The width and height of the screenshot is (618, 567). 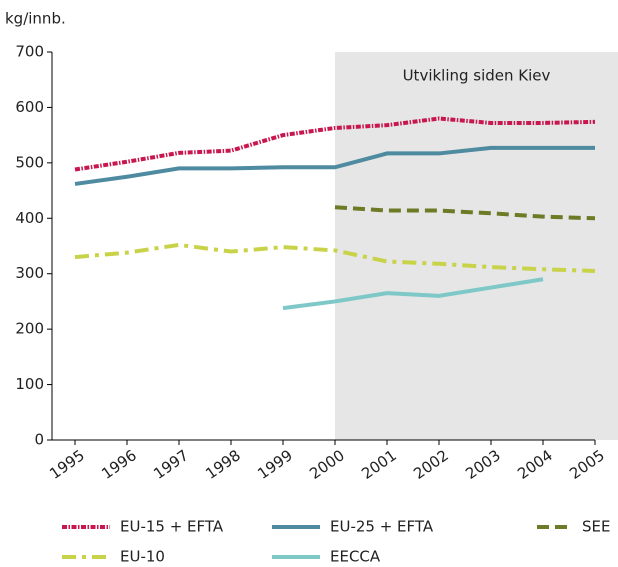 What do you see at coordinates (29, 218) in the screenshot?
I see `y-tick-label: 400` at bounding box center [29, 218].